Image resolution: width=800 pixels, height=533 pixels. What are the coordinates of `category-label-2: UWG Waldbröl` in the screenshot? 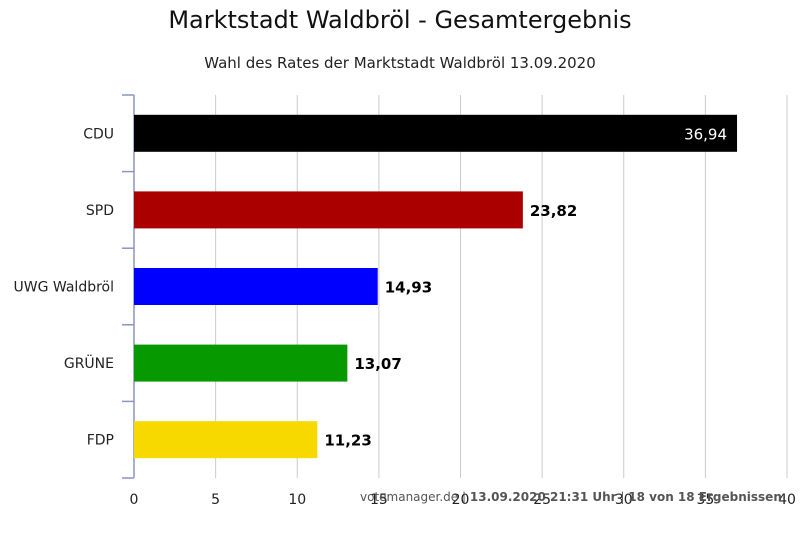 It's located at (64, 288).